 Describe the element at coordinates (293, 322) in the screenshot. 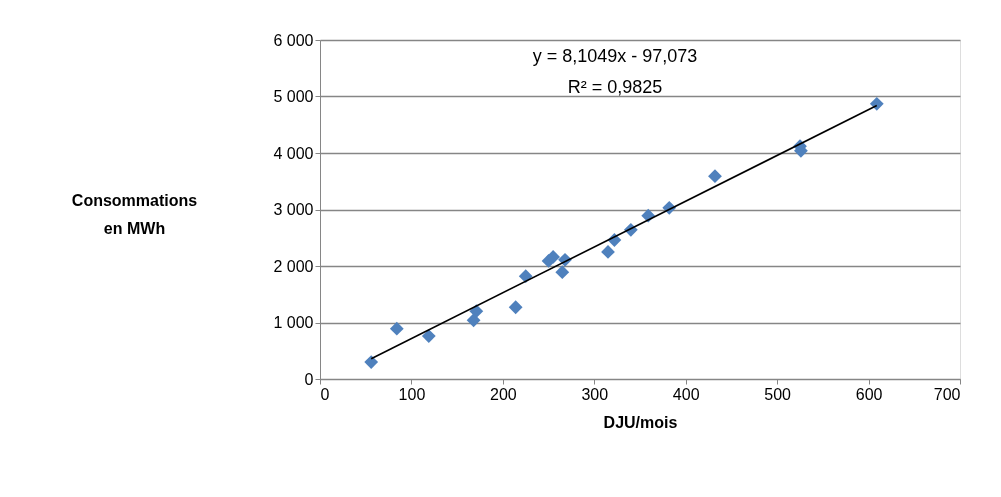

I see `y-tick-label: 1 000` at that location.